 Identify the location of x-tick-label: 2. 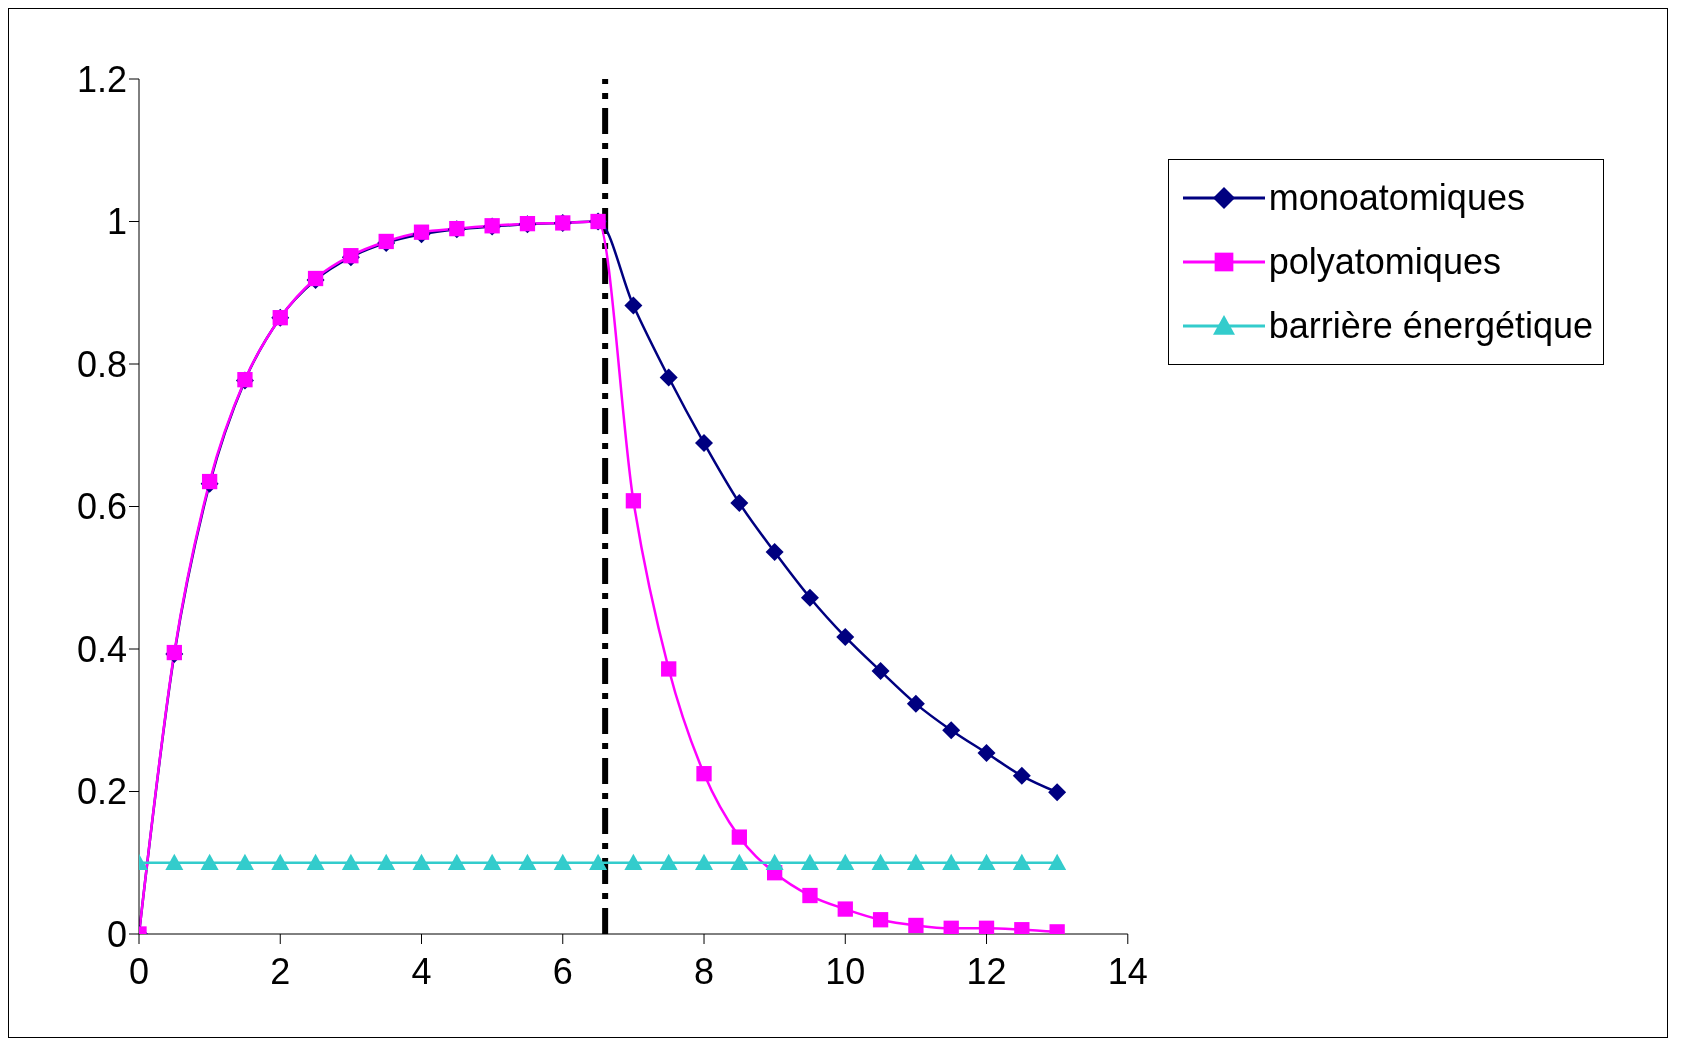
(280, 971).